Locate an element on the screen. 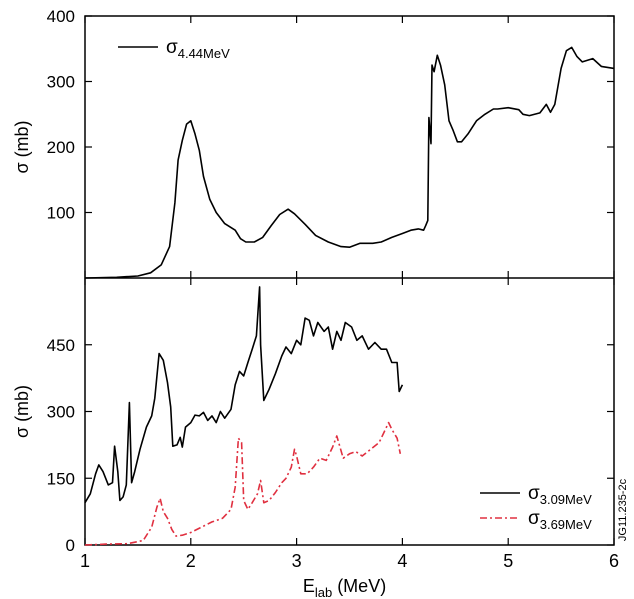 This screenshot has width=634, height=599. x-tick-label-2: 3 is located at coordinates (297, 561).